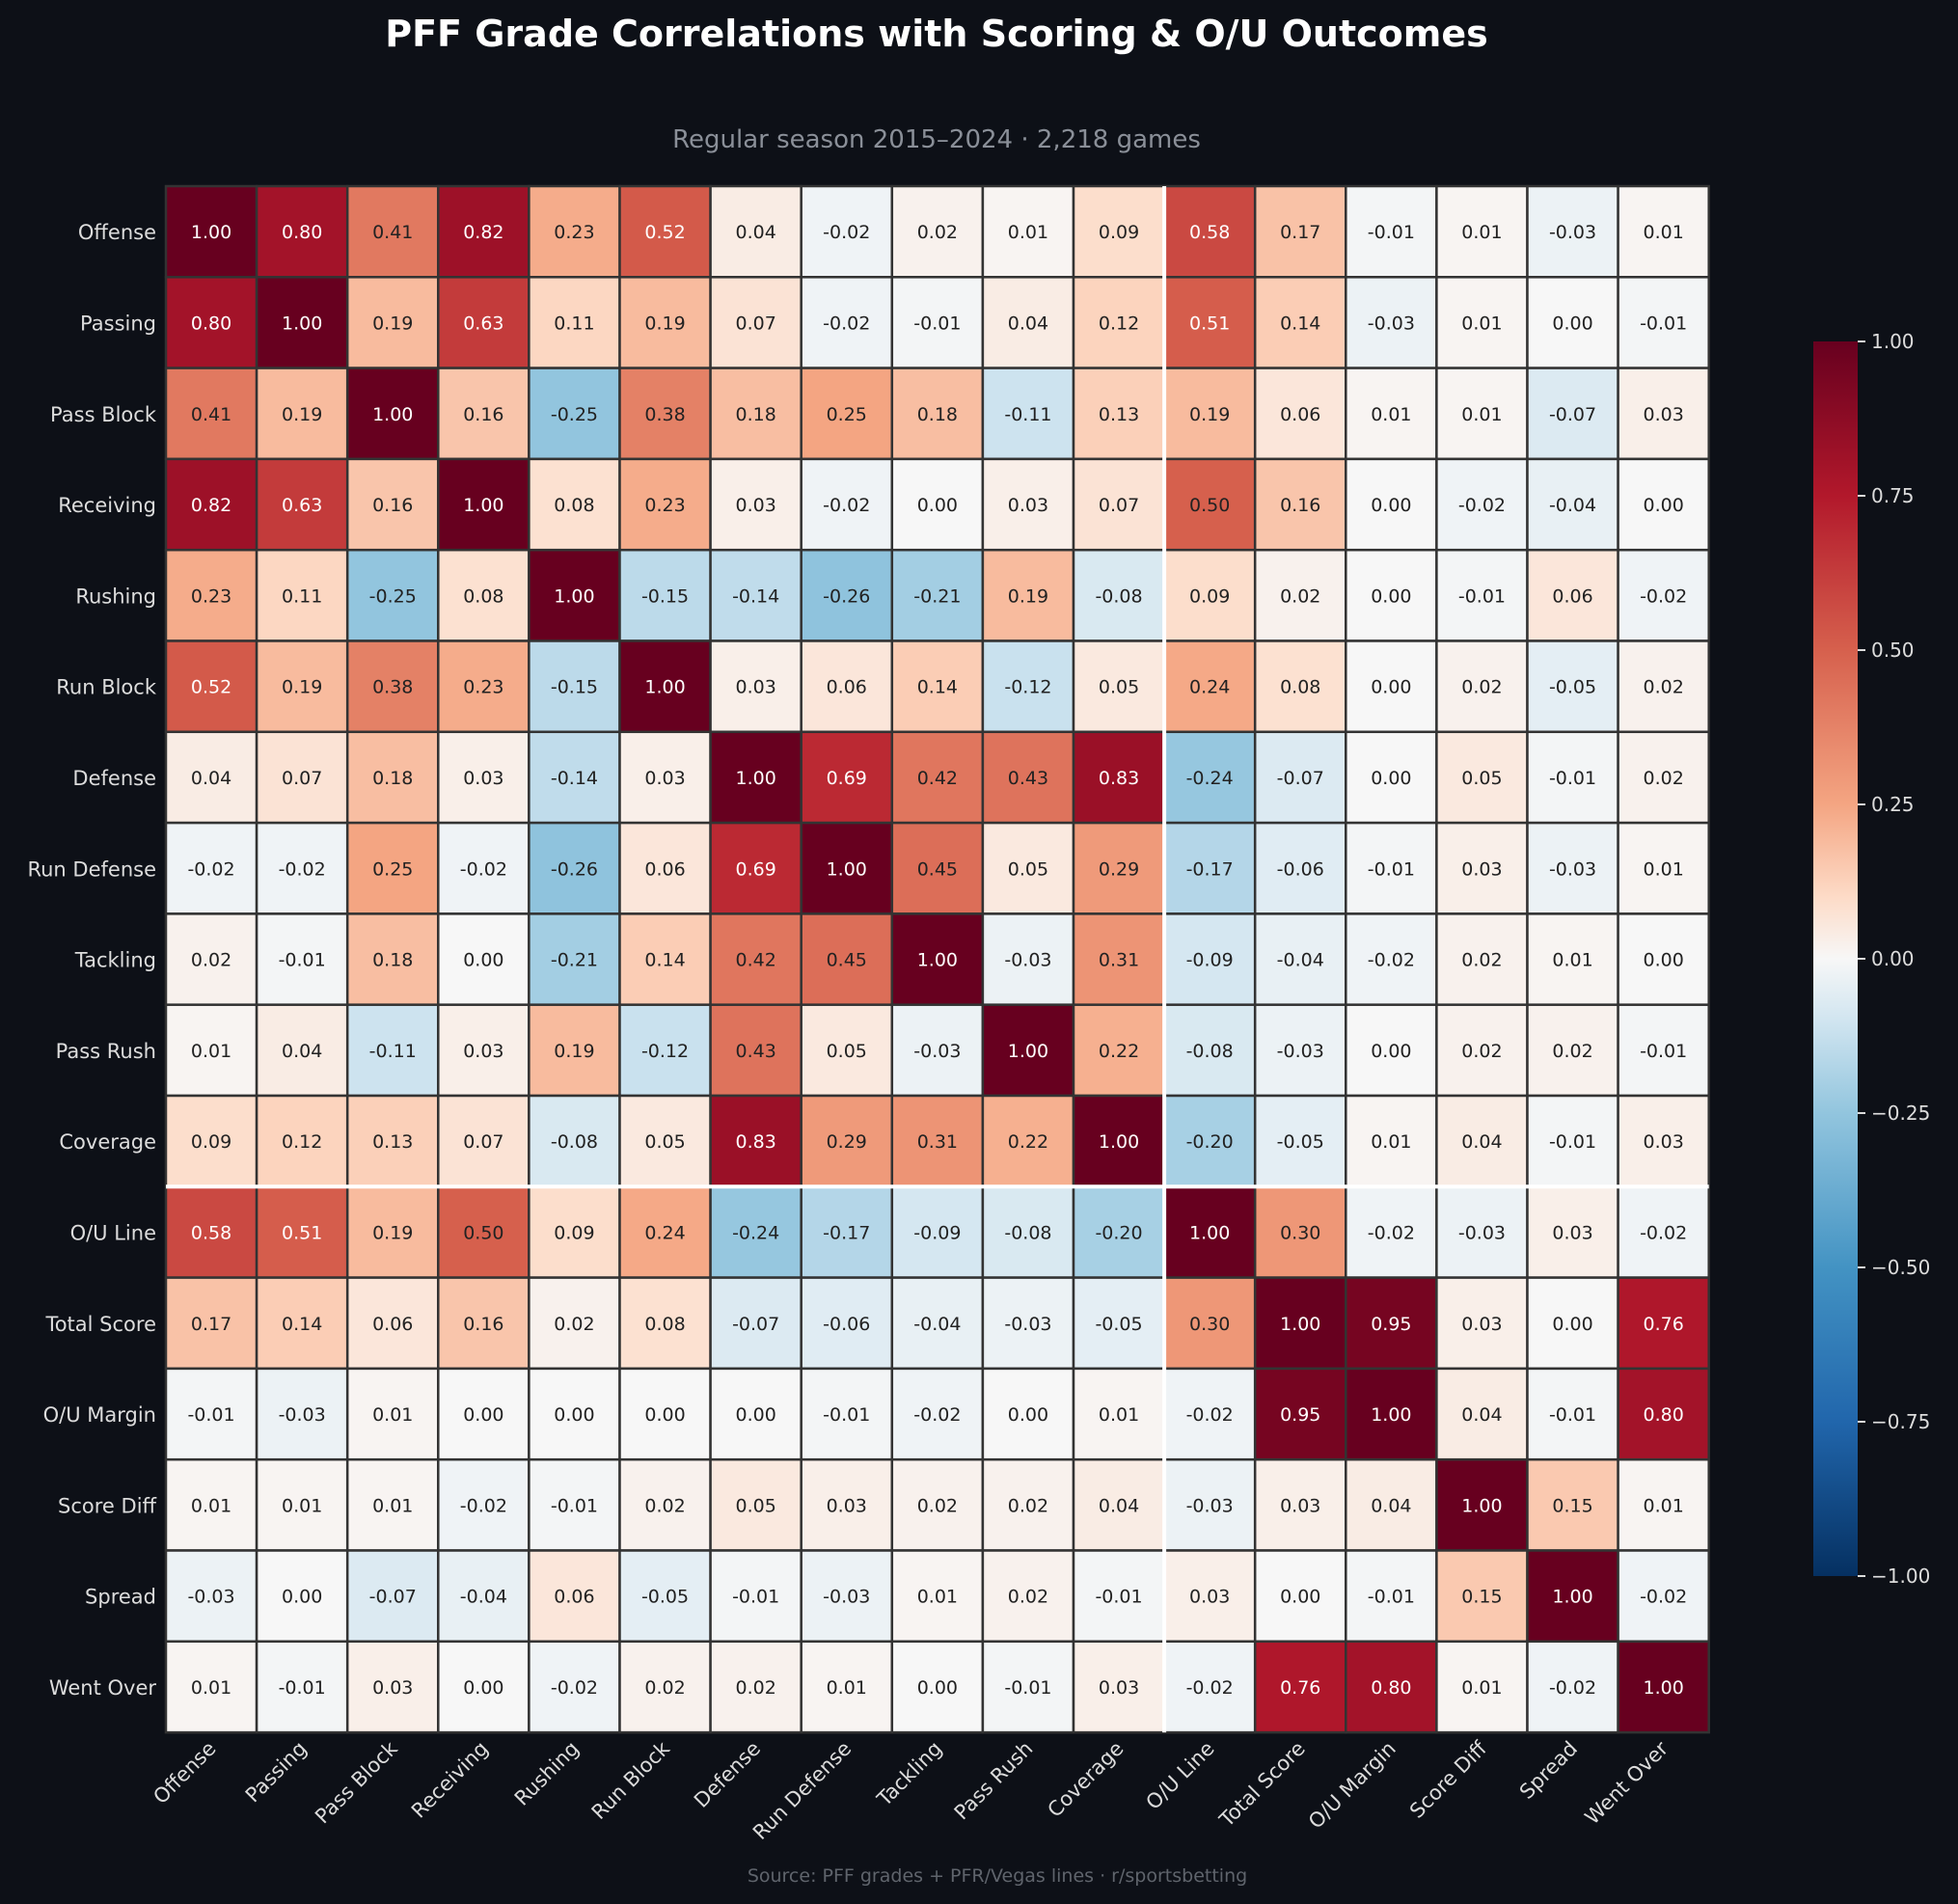  I want to click on cell-value-label: 0.19, so click(1209, 414).